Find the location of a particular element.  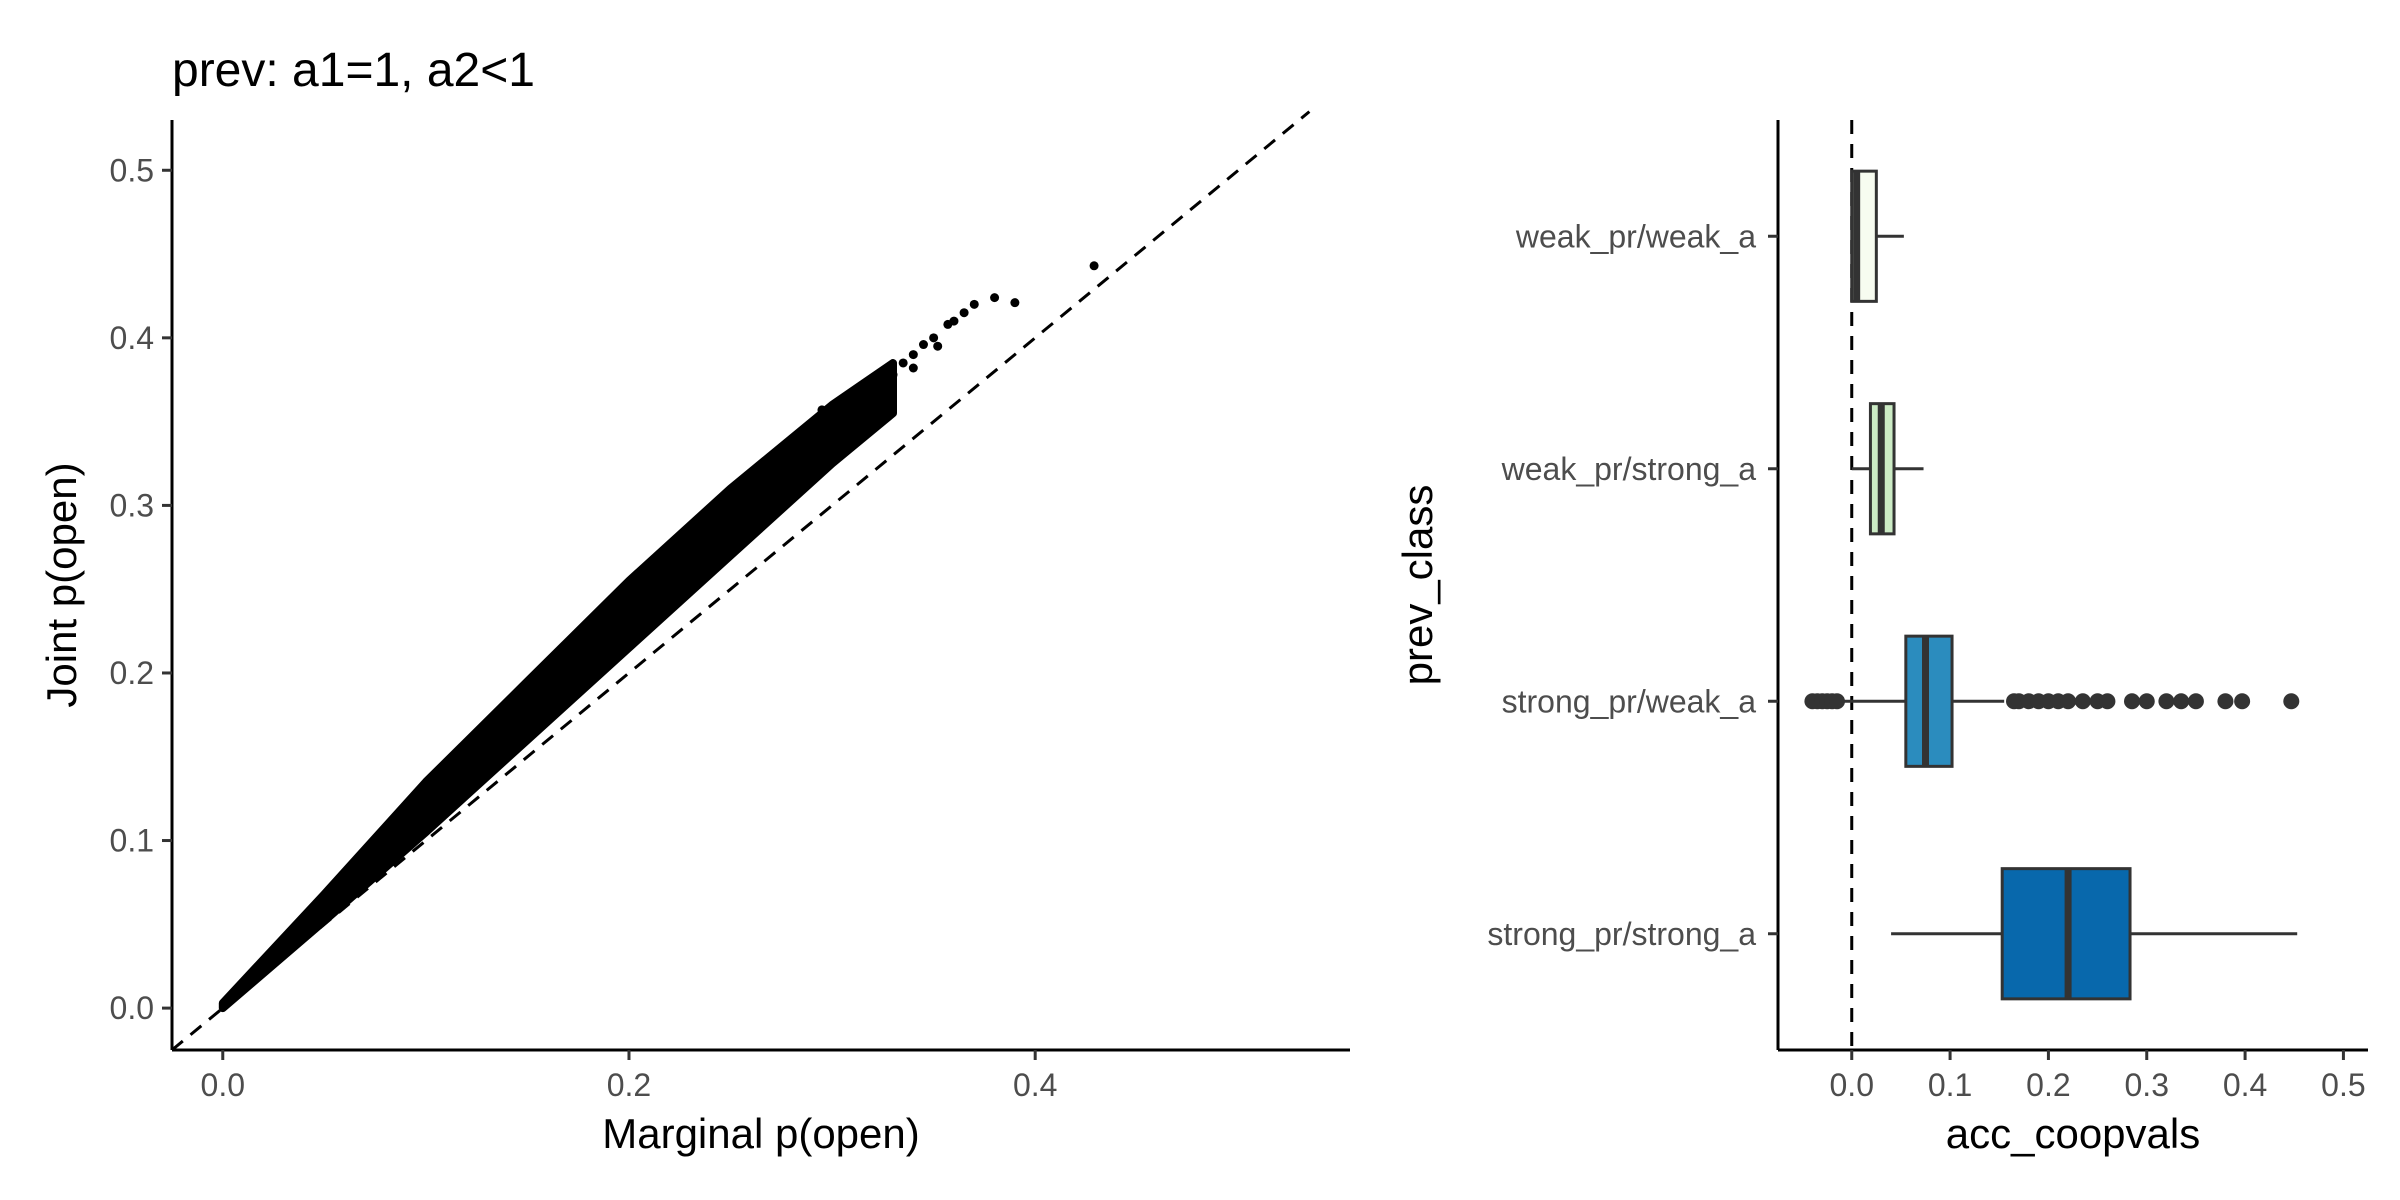

scatter-x-tick-label: 0.0 is located at coordinates (223, 1085).